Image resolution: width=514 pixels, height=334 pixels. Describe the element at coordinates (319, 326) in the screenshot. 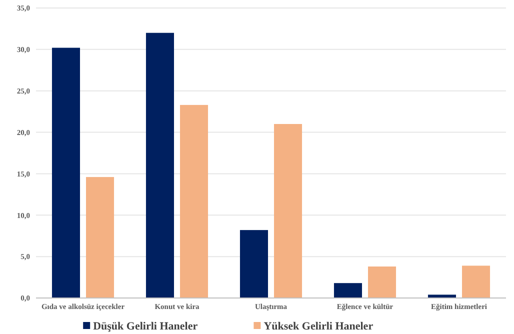

I see `legend-label: Yüksek Gelirli Haneler` at that location.